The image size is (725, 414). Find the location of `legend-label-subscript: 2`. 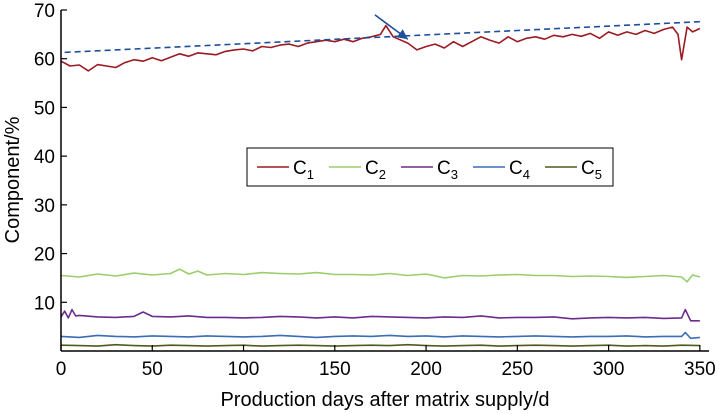

legend-label-subscript: 2 is located at coordinates (382, 174).